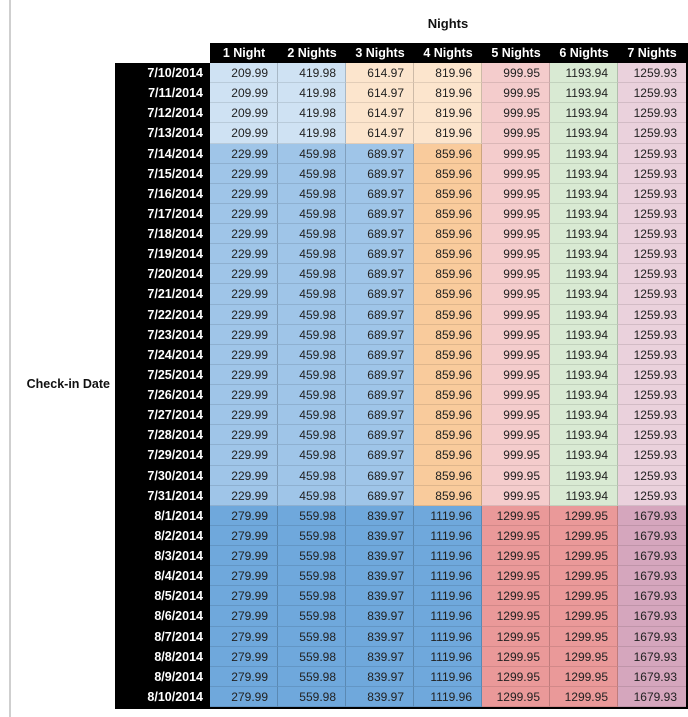  What do you see at coordinates (68, 384) in the screenshot?
I see `checkin-date-axis-label: Check-in Date` at bounding box center [68, 384].